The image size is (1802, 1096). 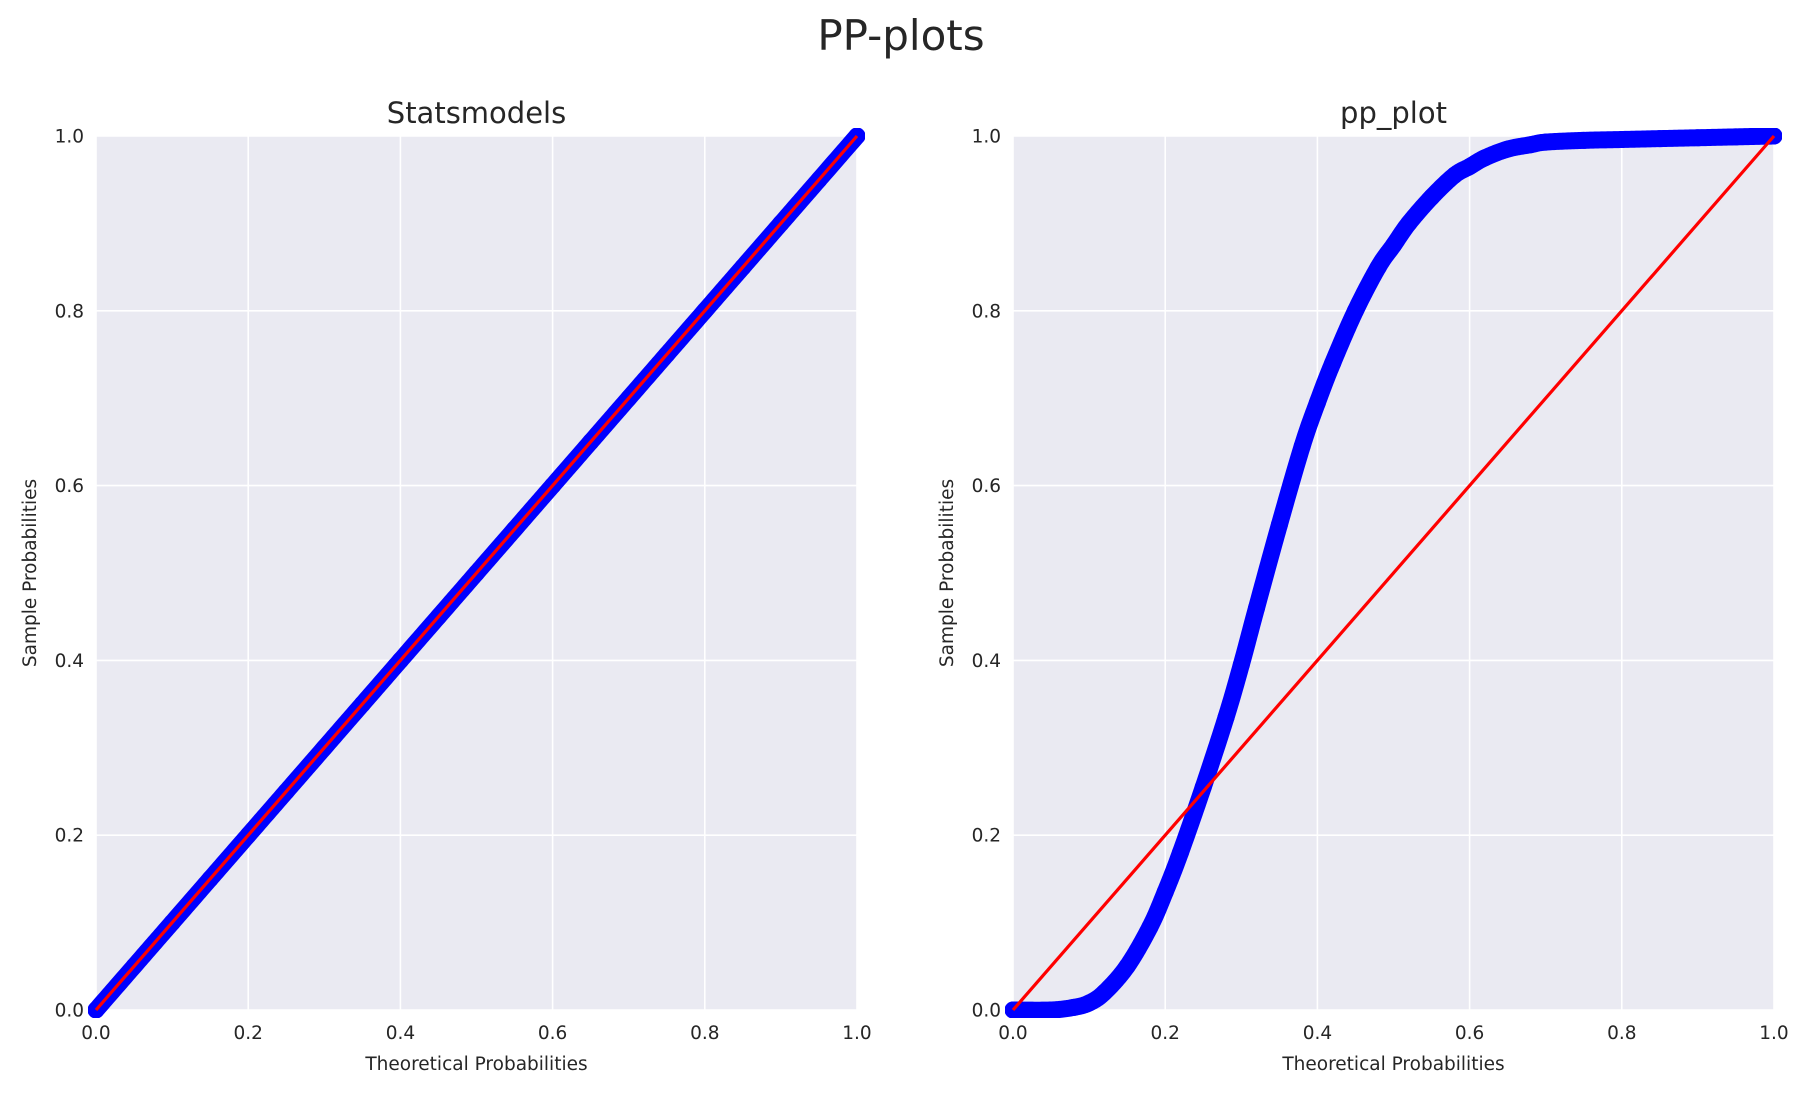 What do you see at coordinates (476, 113) in the screenshot?
I see `panel-title: Statsmodels` at bounding box center [476, 113].